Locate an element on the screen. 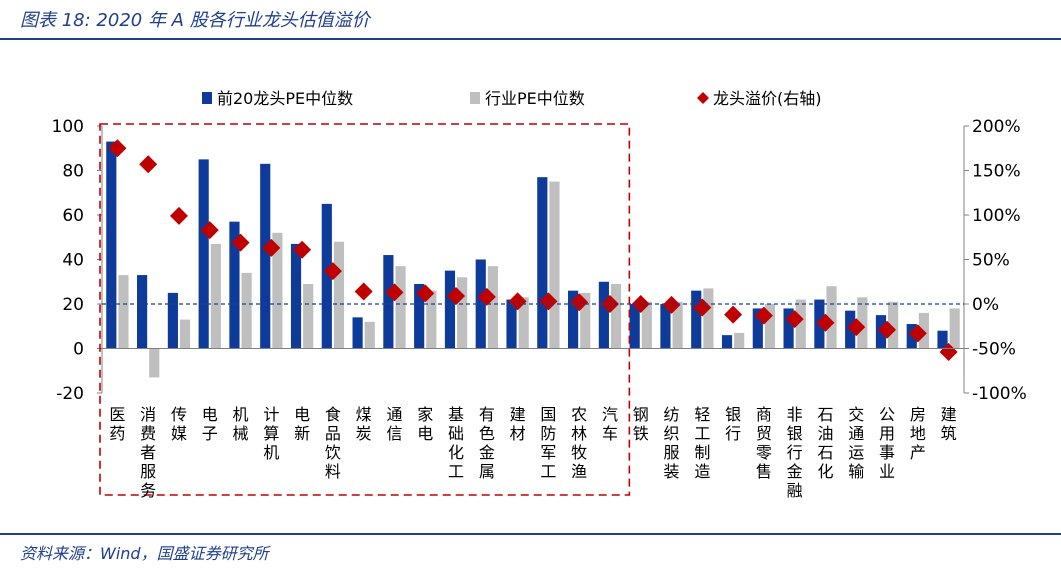 This screenshot has height=571, width=1061. category-label: 银行 is located at coordinates (733, 424).